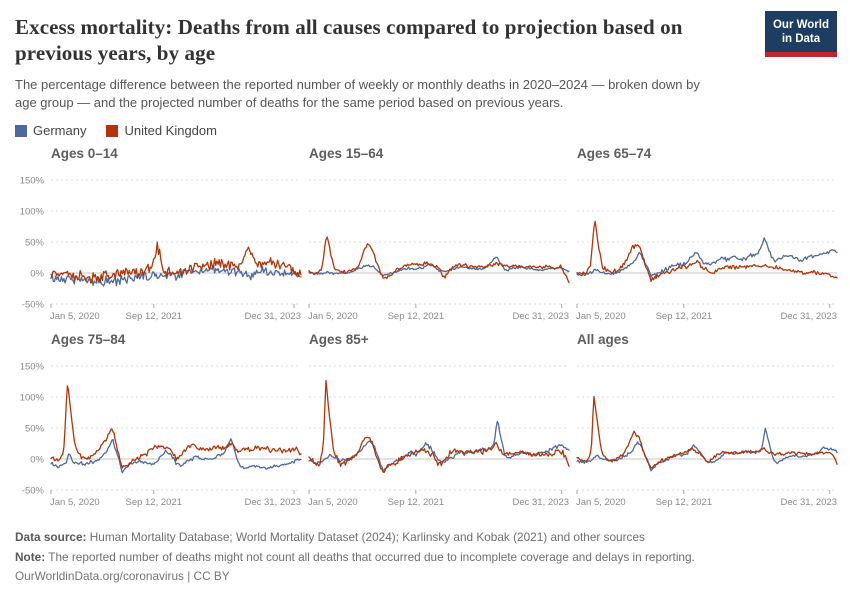 Image resolution: width=850 pixels, height=600 pixels. What do you see at coordinates (21, 130) in the screenshot?
I see `germany-color-swatch` at bounding box center [21, 130].